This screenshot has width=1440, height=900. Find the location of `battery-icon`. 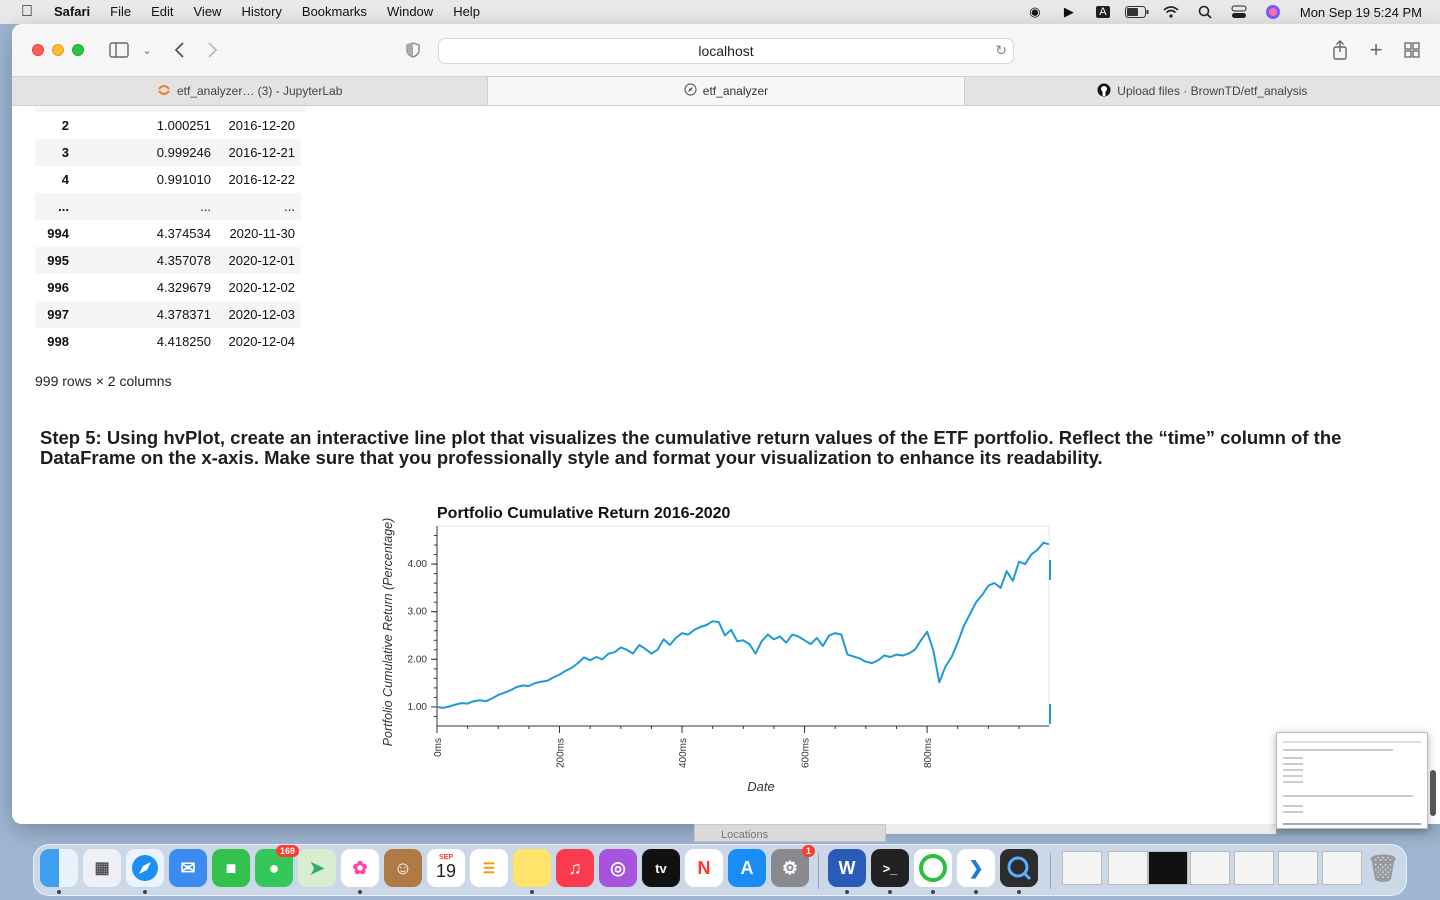

battery-icon is located at coordinates (1137, 12).